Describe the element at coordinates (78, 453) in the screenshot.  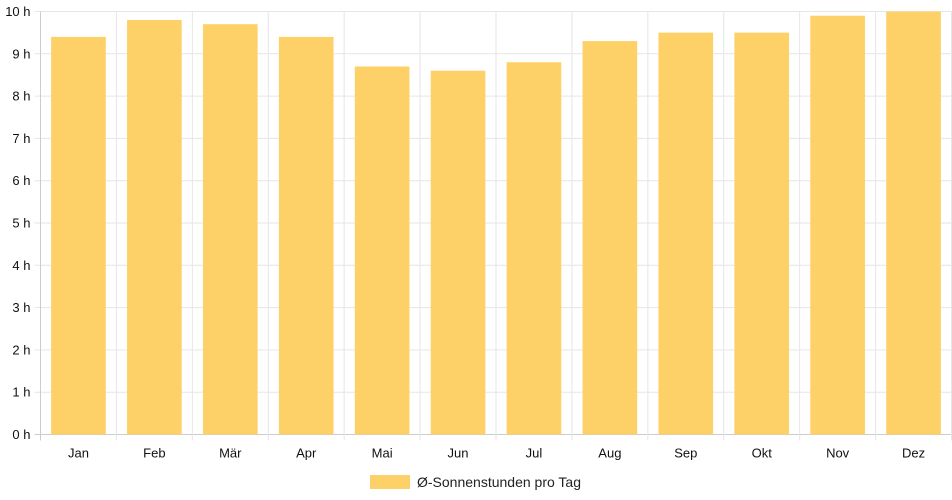
I see `x-tick-label: Jan` at that location.